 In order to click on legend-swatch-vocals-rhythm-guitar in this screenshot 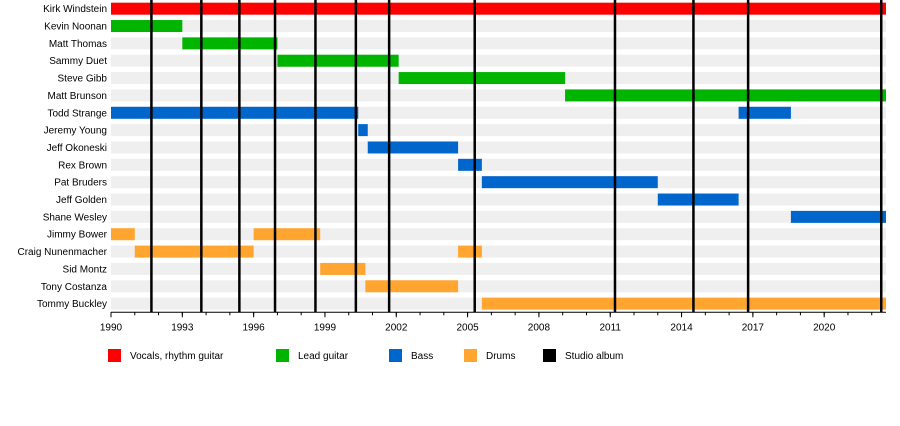, I will do `click(114, 355)`.